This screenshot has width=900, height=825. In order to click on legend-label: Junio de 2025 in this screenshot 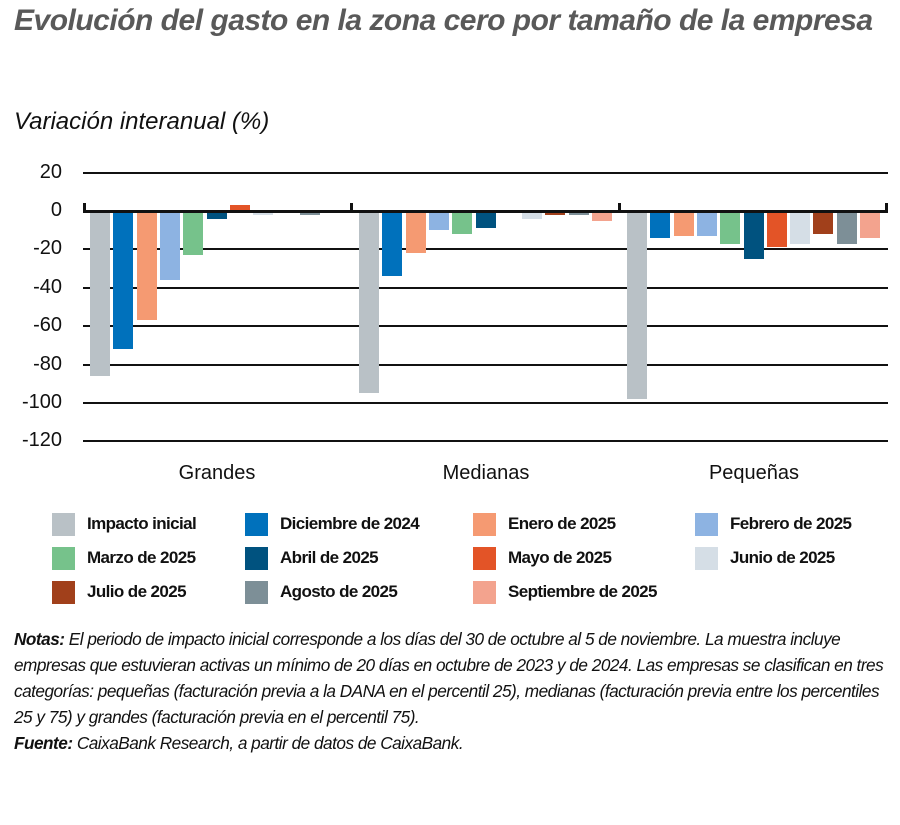, I will do `click(782, 557)`.